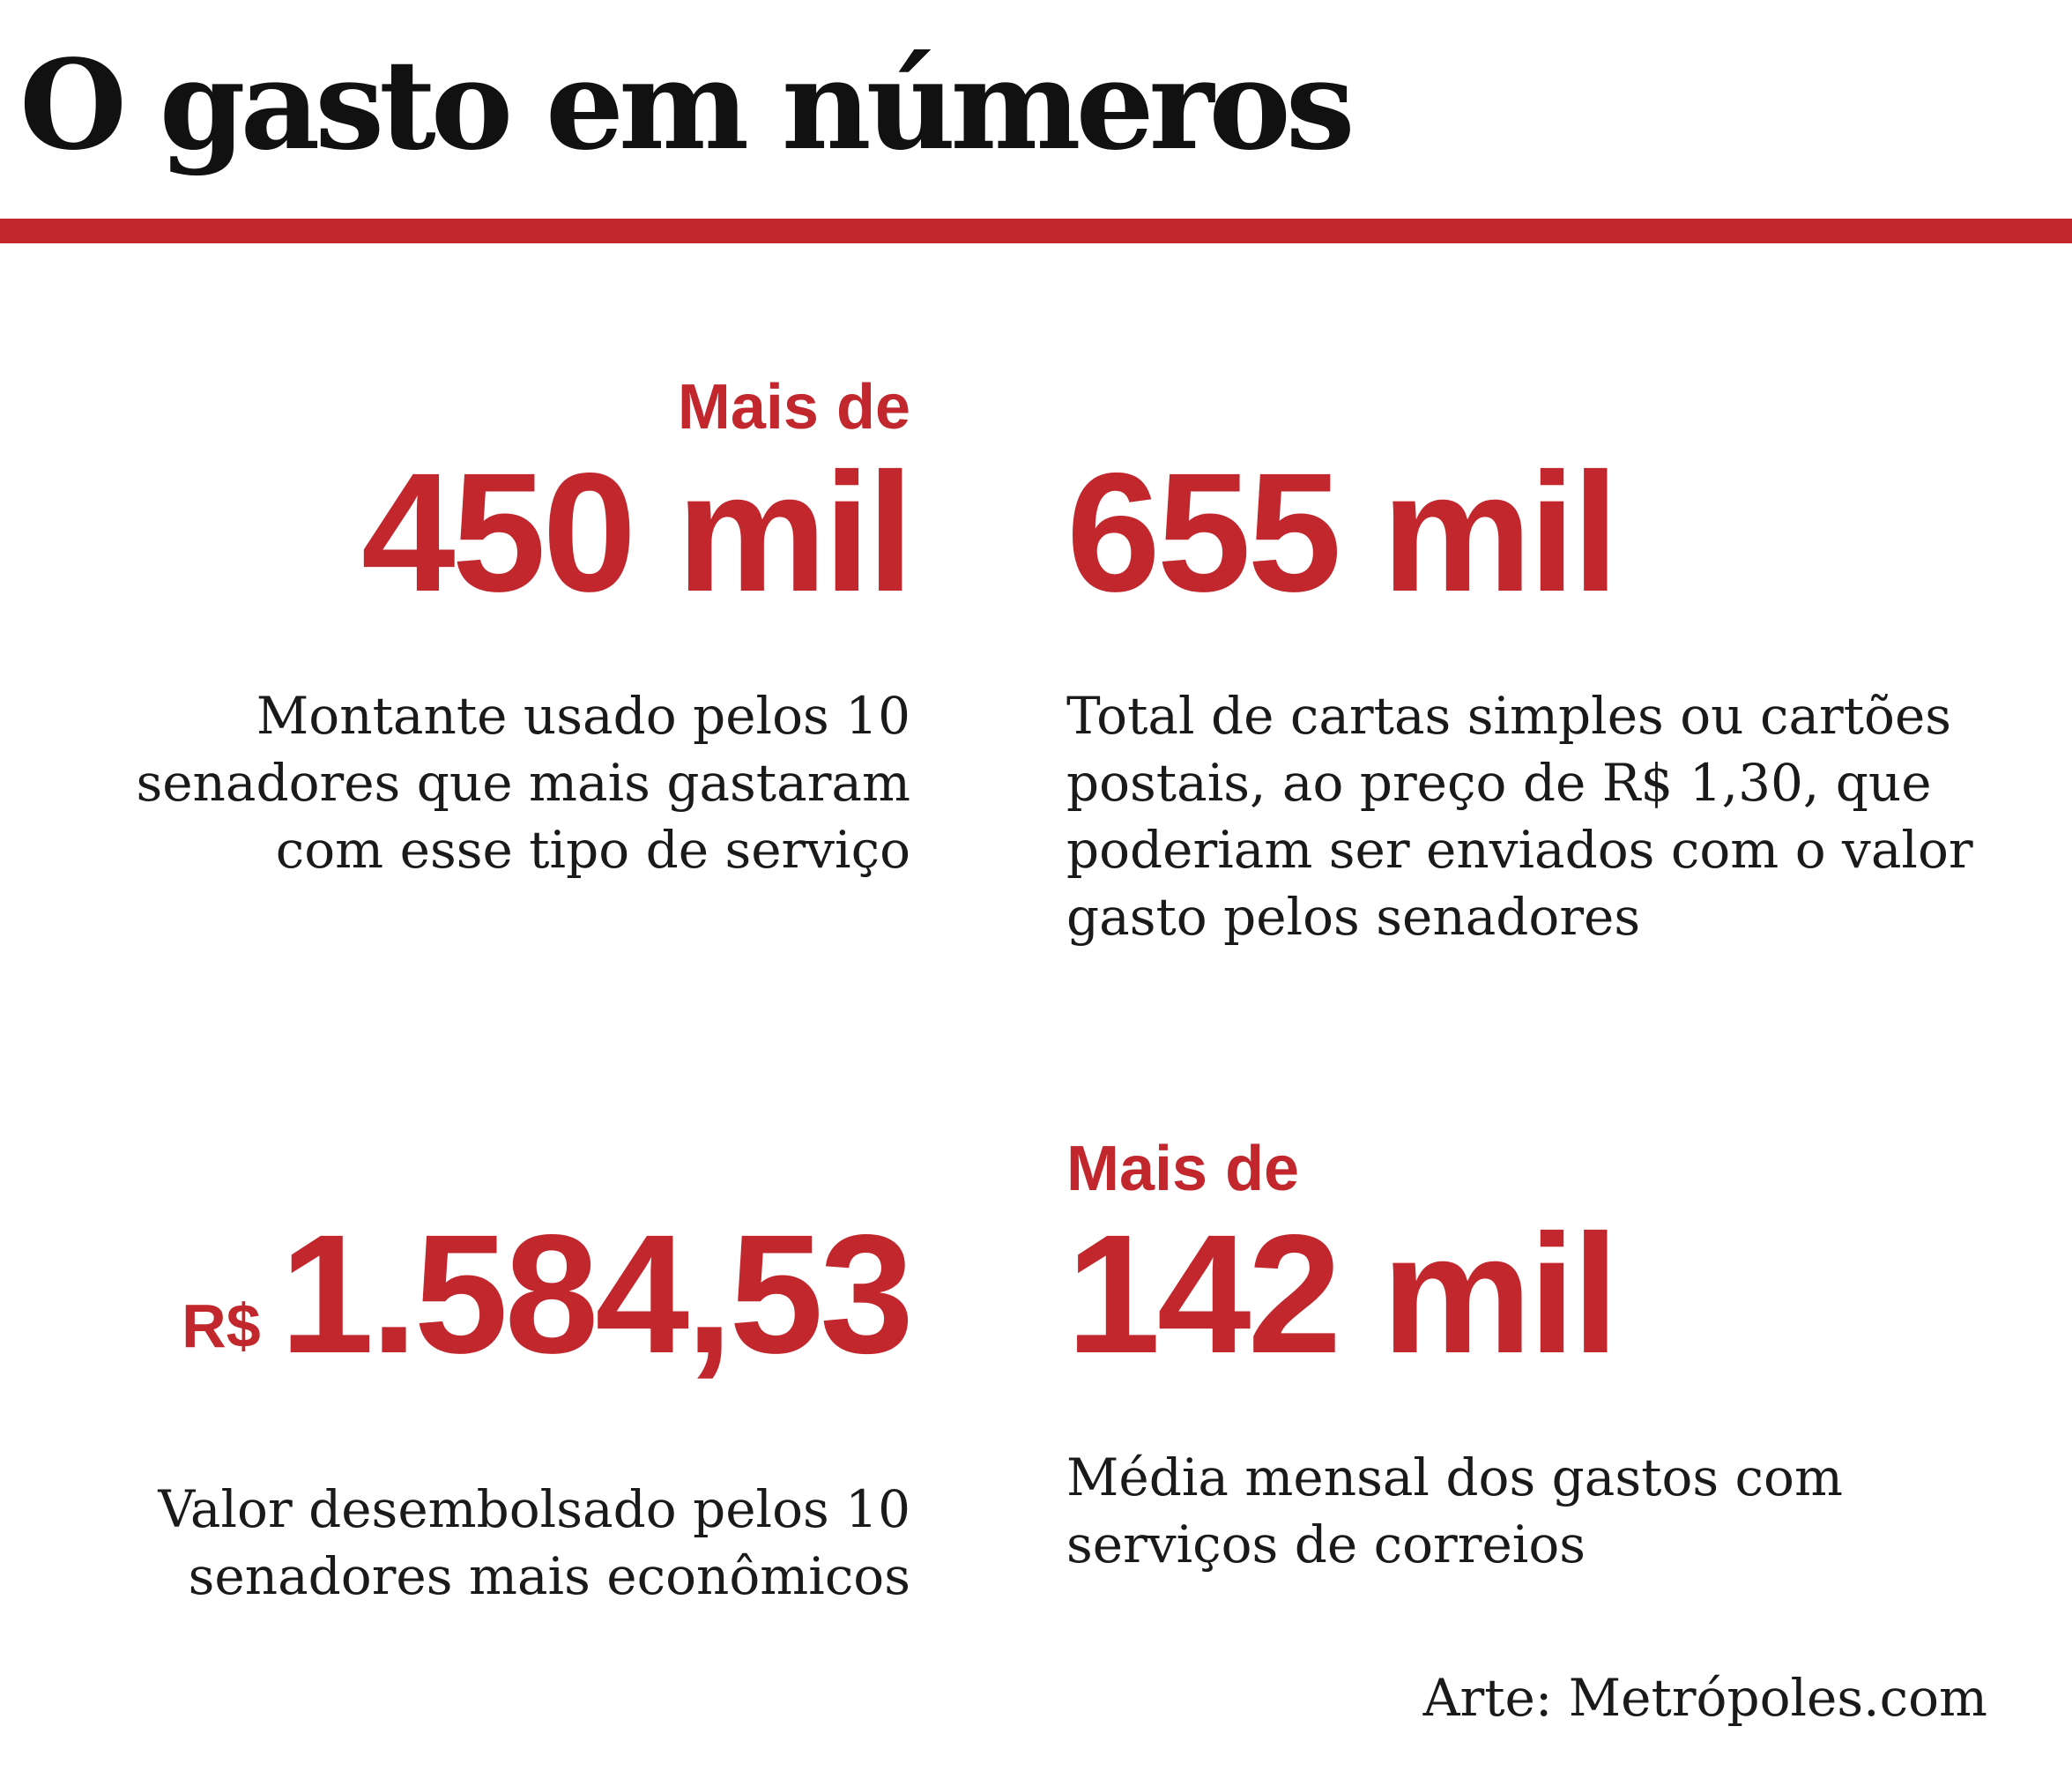  What do you see at coordinates (1454, 1477) in the screenshot?
I see `stat-description-line: Média mensal dos gastos com` at bounding box center [1454, 1477].